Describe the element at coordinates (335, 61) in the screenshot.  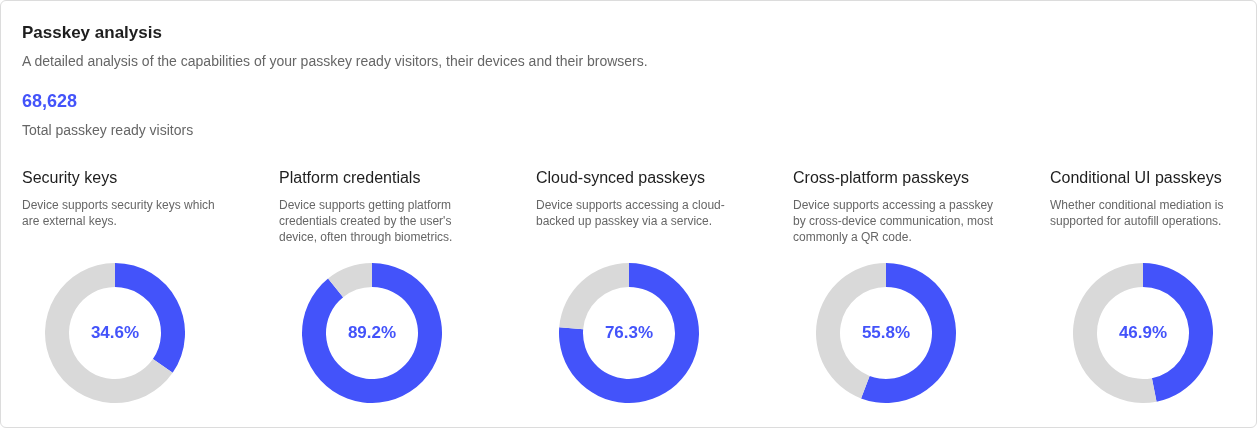
I see `text: A detailed analysis of the capabilities of your passkey ready visitors, their devices and their browsers.` at that location.